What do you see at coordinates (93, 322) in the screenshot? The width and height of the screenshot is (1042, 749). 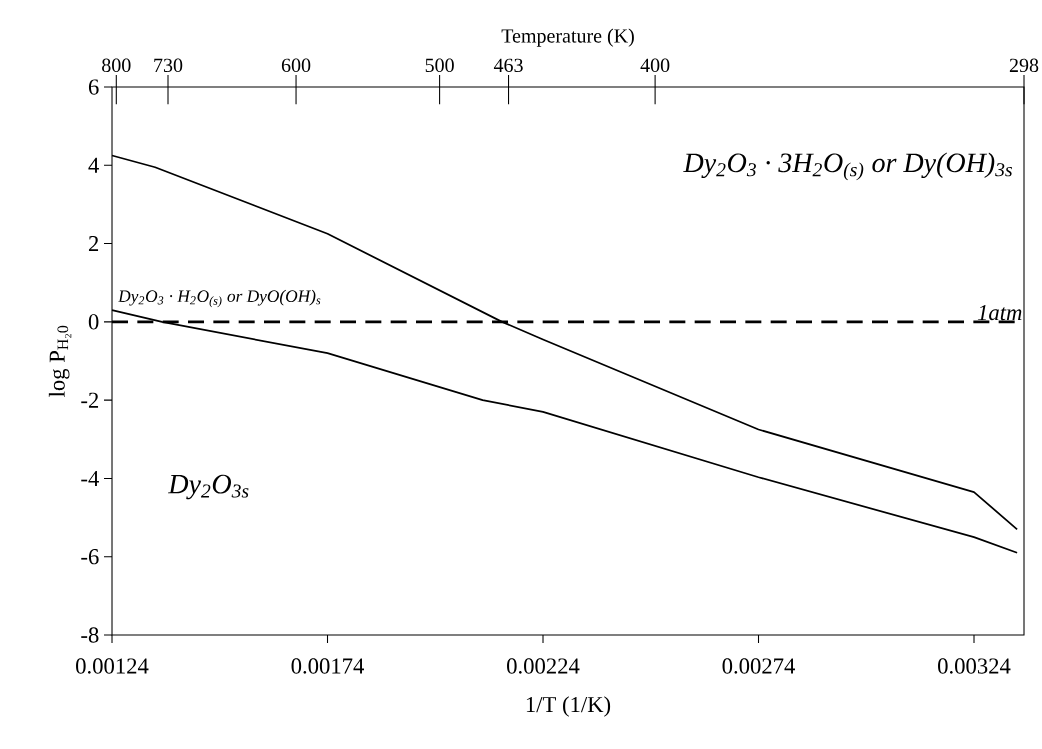 I see `y-tick-label: 0` at bounding box center [93, 322].